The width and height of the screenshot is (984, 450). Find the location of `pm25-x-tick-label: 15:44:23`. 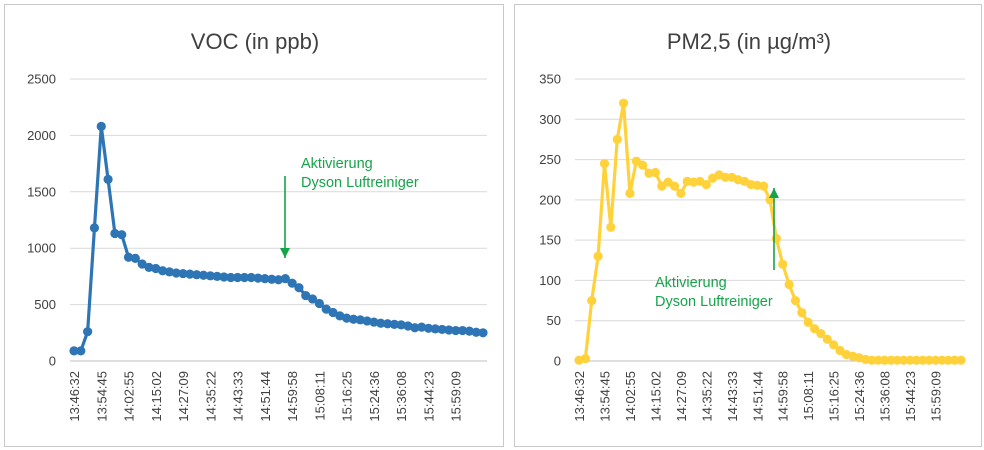

pm25-x-tick-label: 15:44:23 is located at coordinates (910, 396).